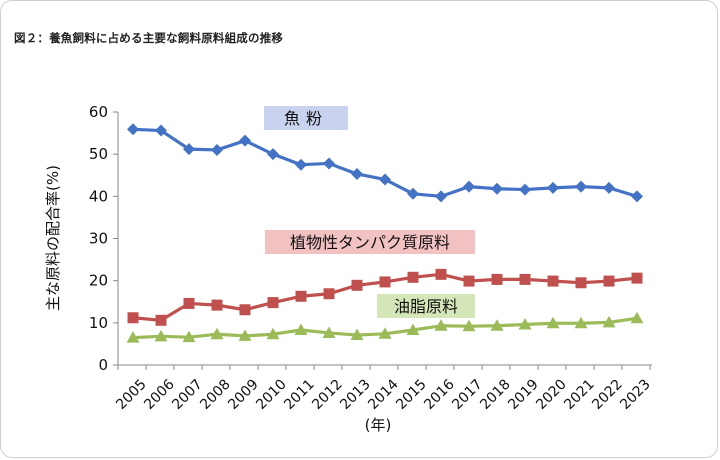  I want to click on y-tick-label: 50, so click(98, 154).